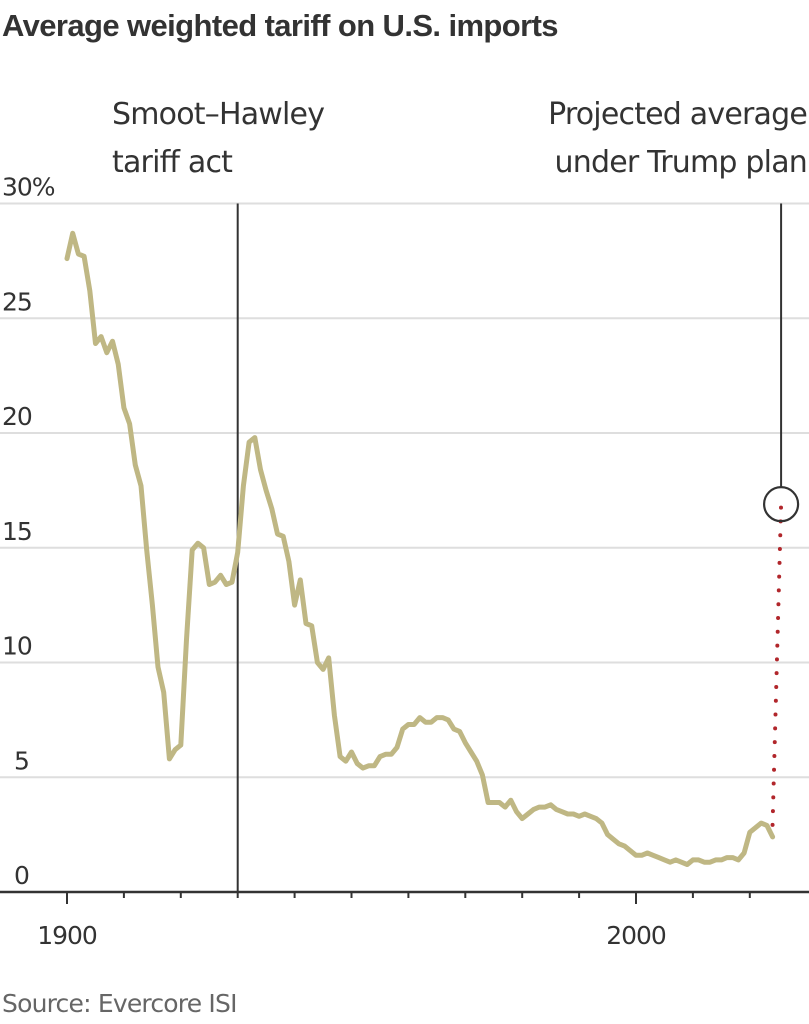 The height and width of the screenshot is (1024, 809). I want to click on projection-label-line1: Projected average, so click(677, 114).